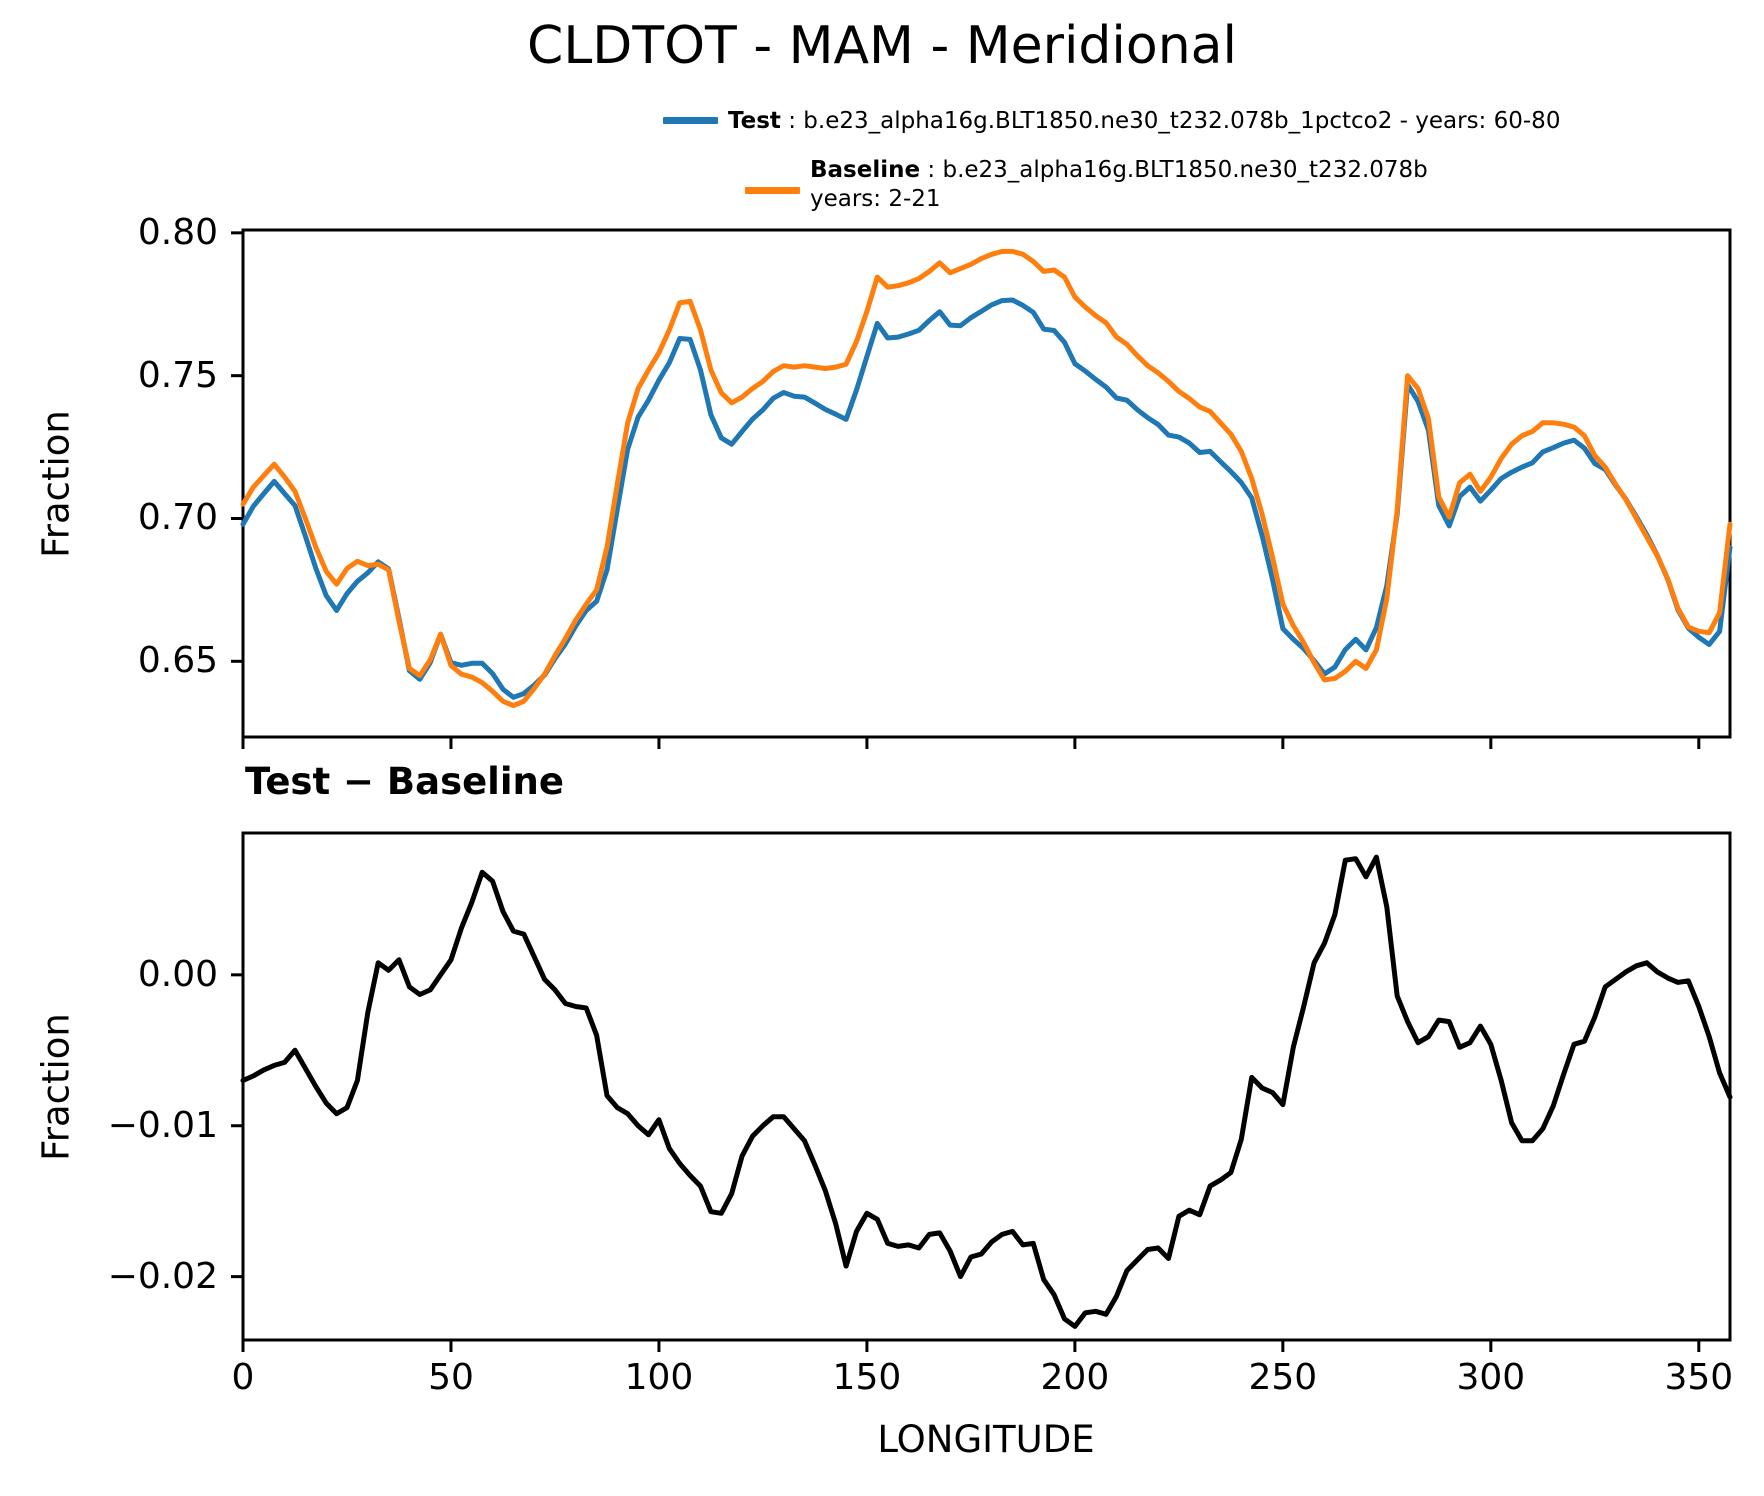 The width and height of the screenshot is (1764, 1496). What do you see at coordinates (875, 199) in the screenshot?
I see `legend-baseline-years: years: 2-21` at bounding box center [875, 199].